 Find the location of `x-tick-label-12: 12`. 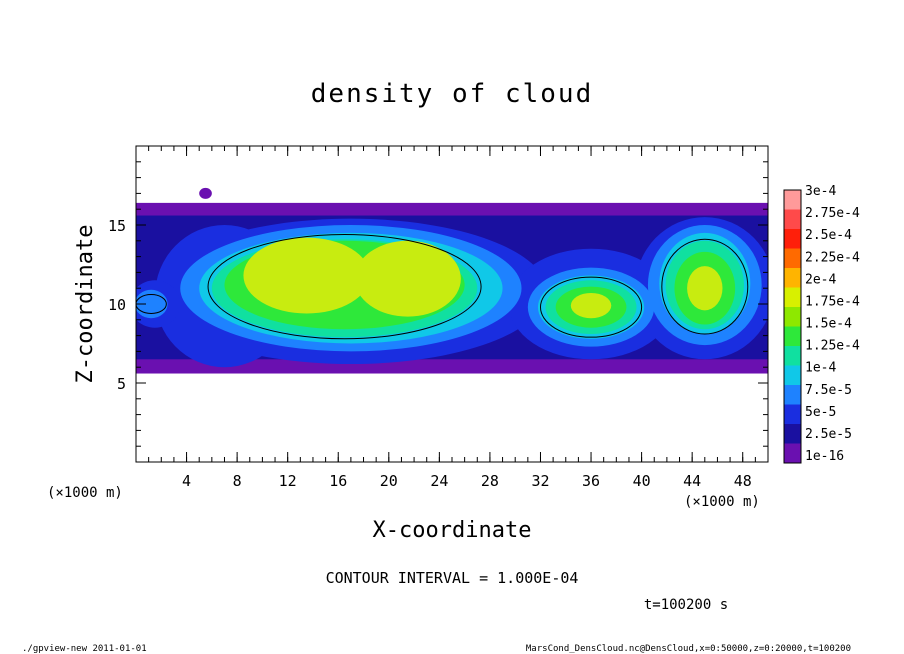

x-tick-label-12: 12 is located at coordinates (288, 481).